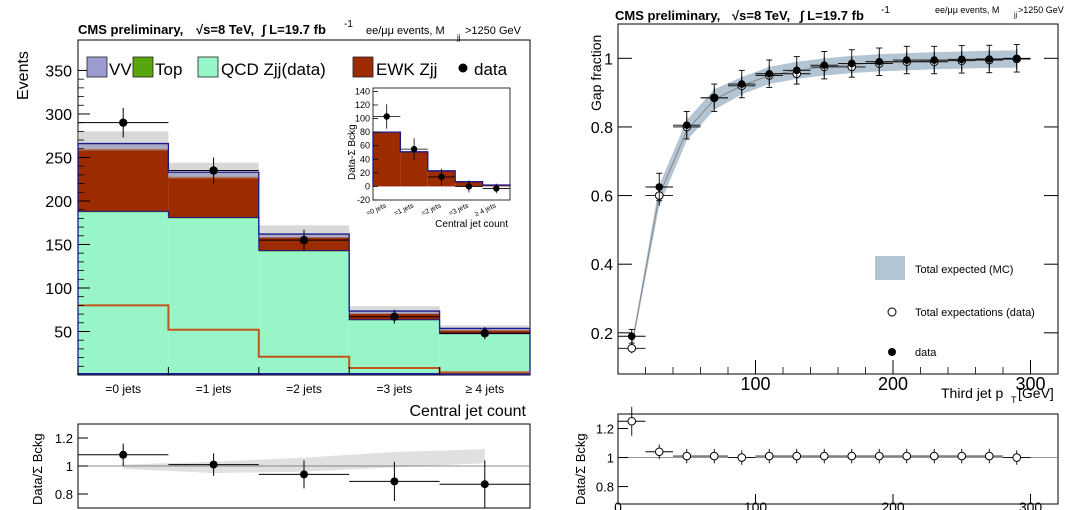 Image resolution: width=1065 pixels, height=510 pixels. Describe the element at coordinates (467, 411) in the screenshot. I see `left-x-axis-label: Central jet count` at that location.